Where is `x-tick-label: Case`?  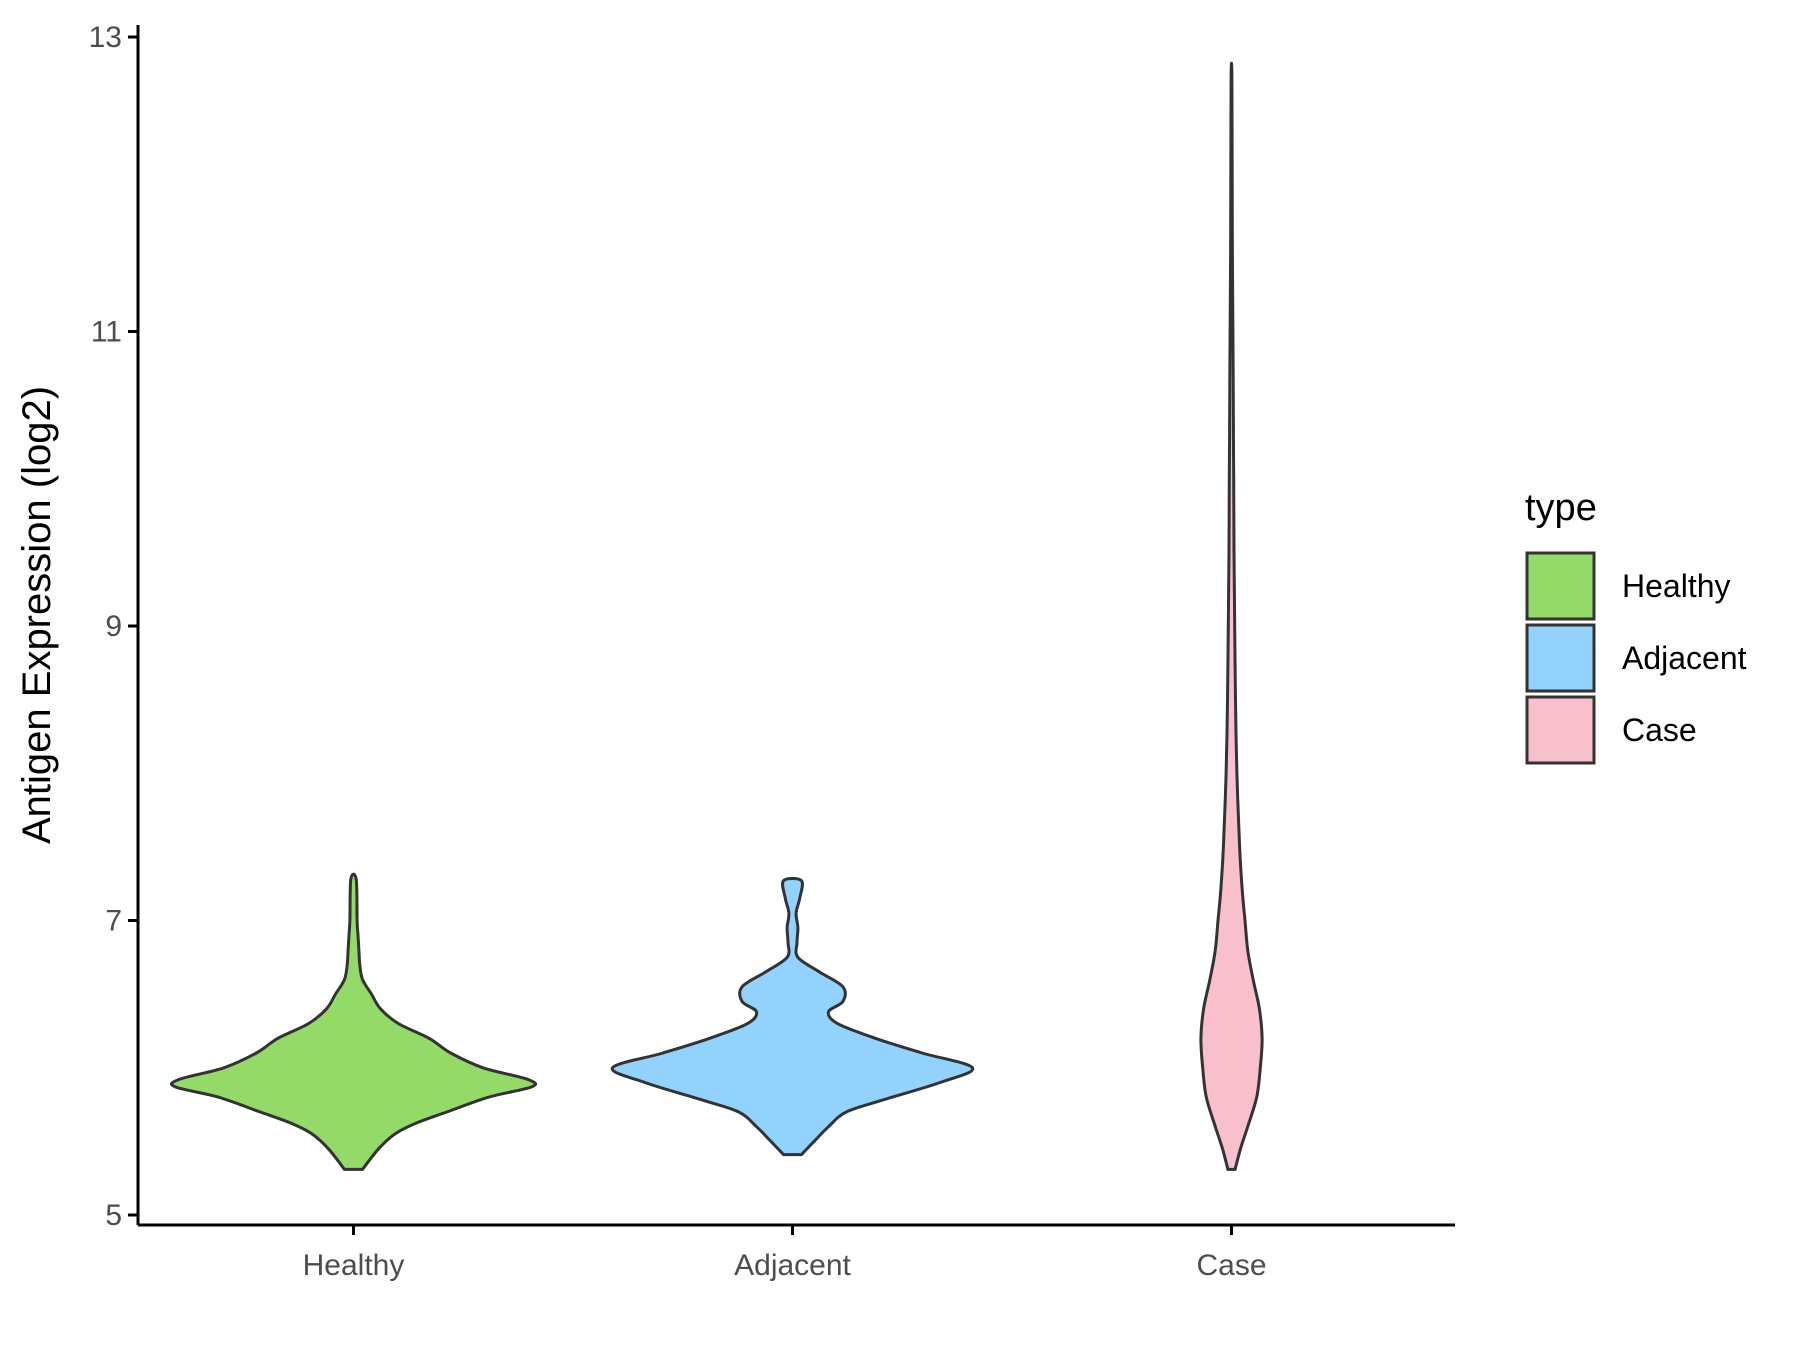 x-tick-label: Case is located at coordinates (1231, 1265).